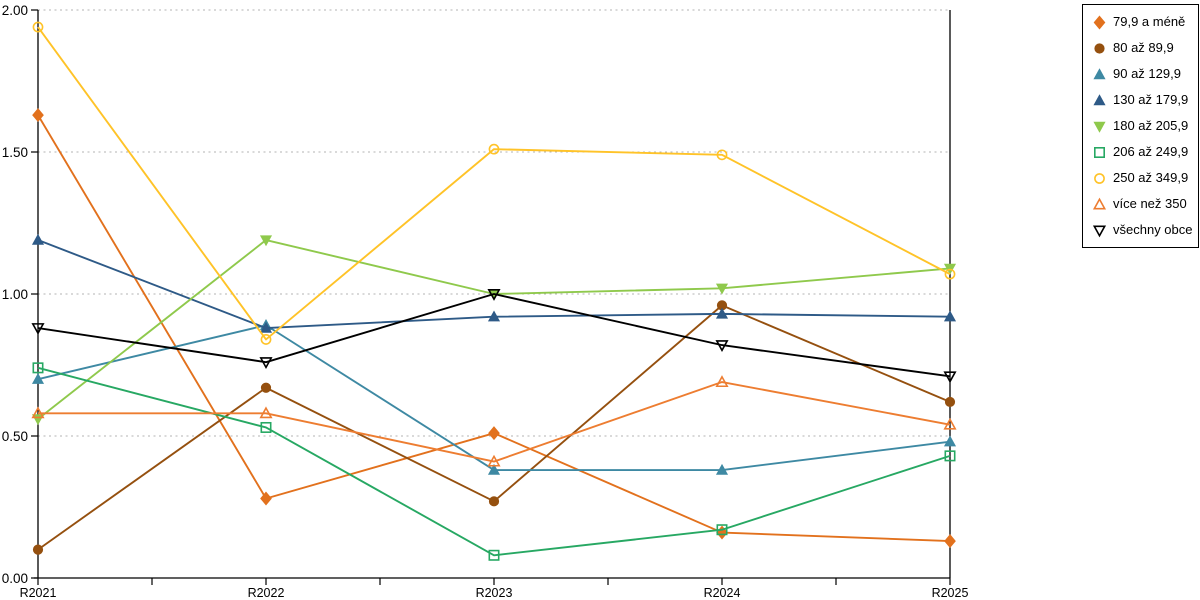  What do you see at coordinates (1151, 177) in the screenshot?
I see `legend-item-label: 250 až 349,9` at bounding box center [1151, 177].